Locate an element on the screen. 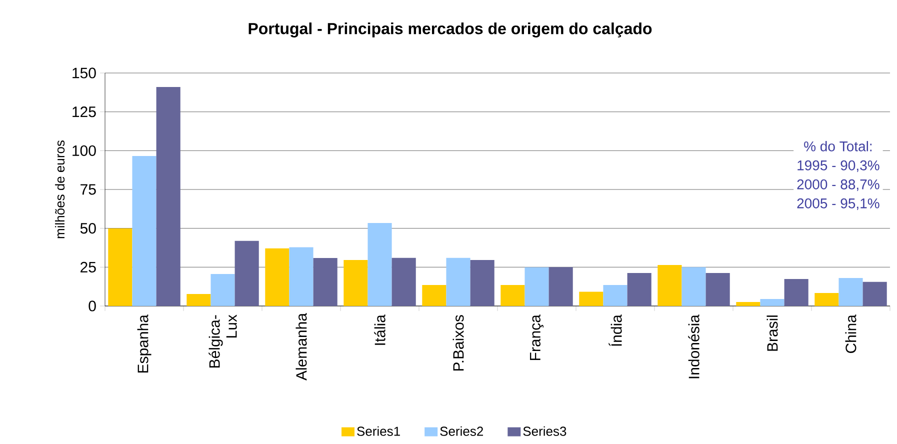  annotation: % do Total: is located at coordinates (838, 146).